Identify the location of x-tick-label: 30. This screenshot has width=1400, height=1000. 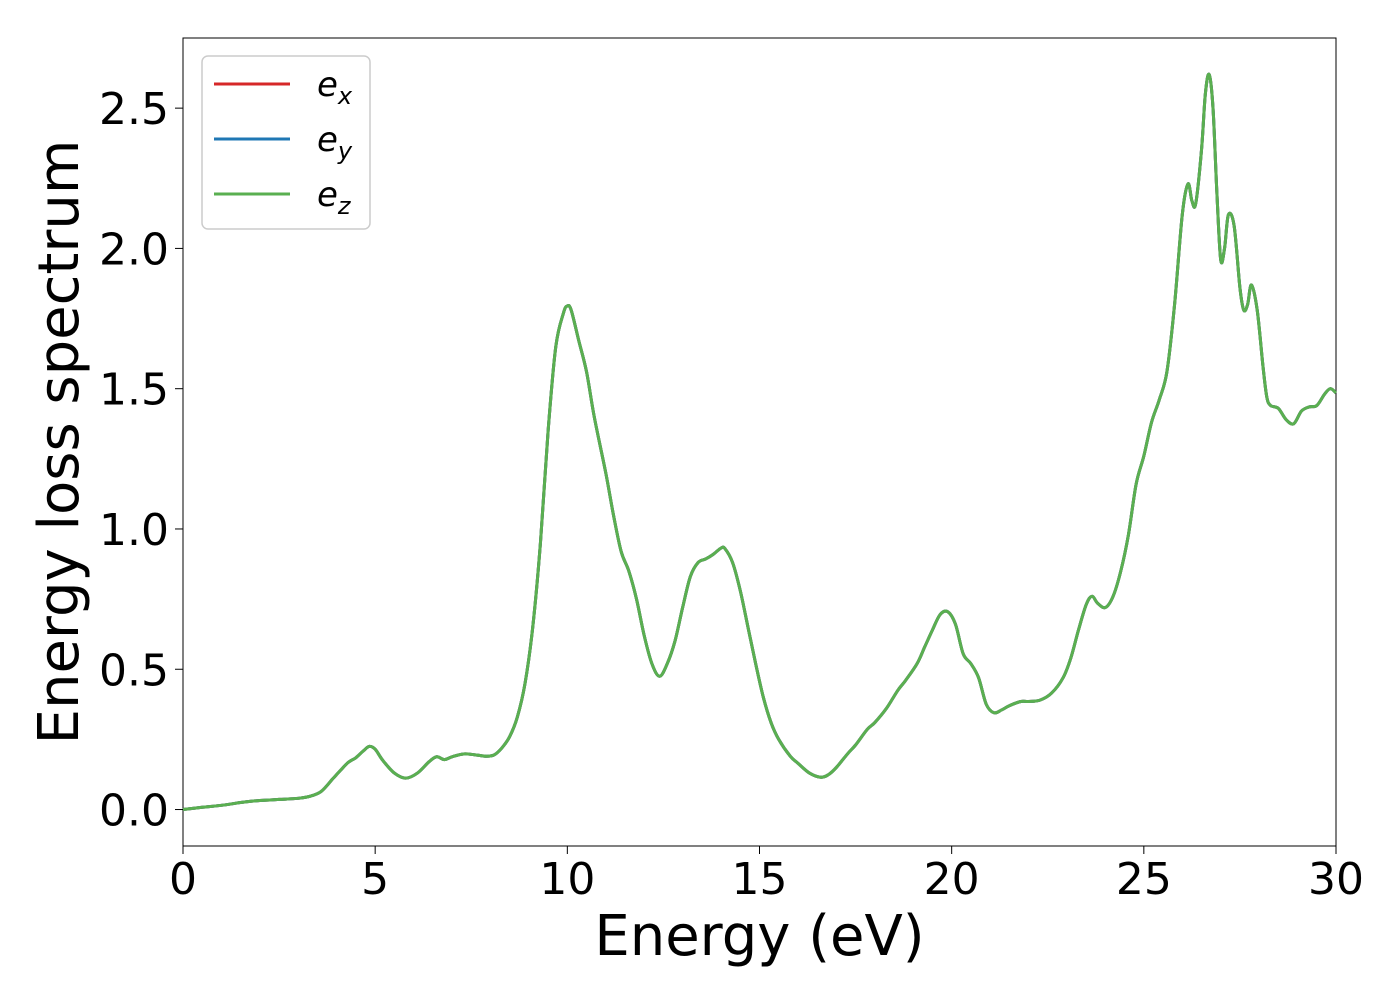
(1336, 879).